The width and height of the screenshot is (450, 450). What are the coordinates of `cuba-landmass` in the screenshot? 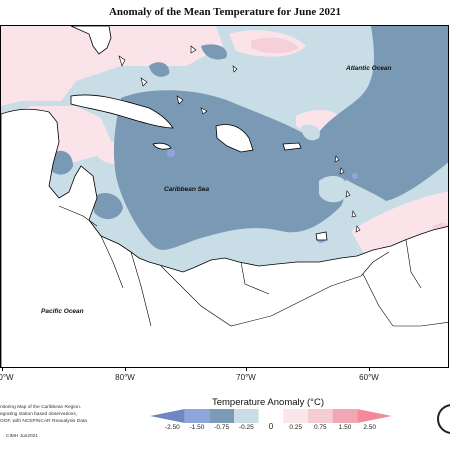 It's located at (122, 111).